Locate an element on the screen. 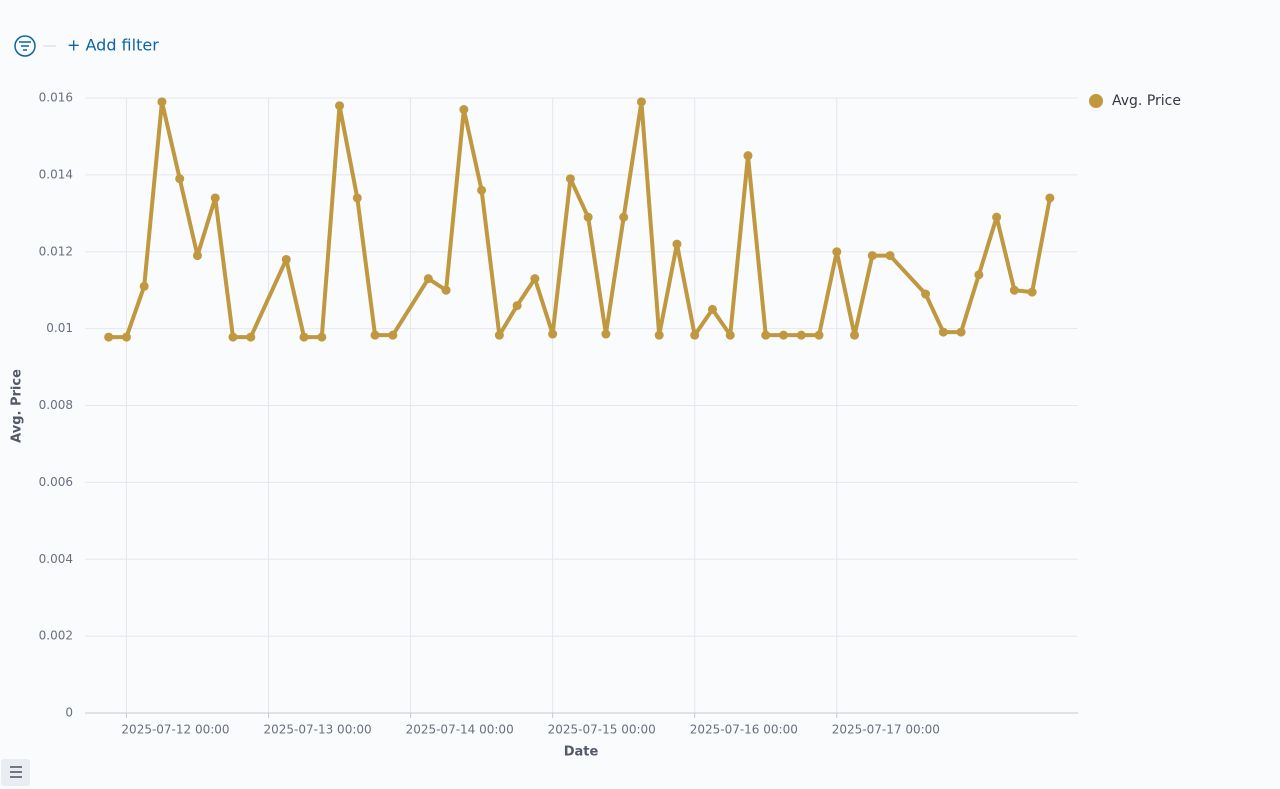 The image size is (1280, 789). x-tick-label: 2025-07-12 00:00 is located at coordinates (175, 730).